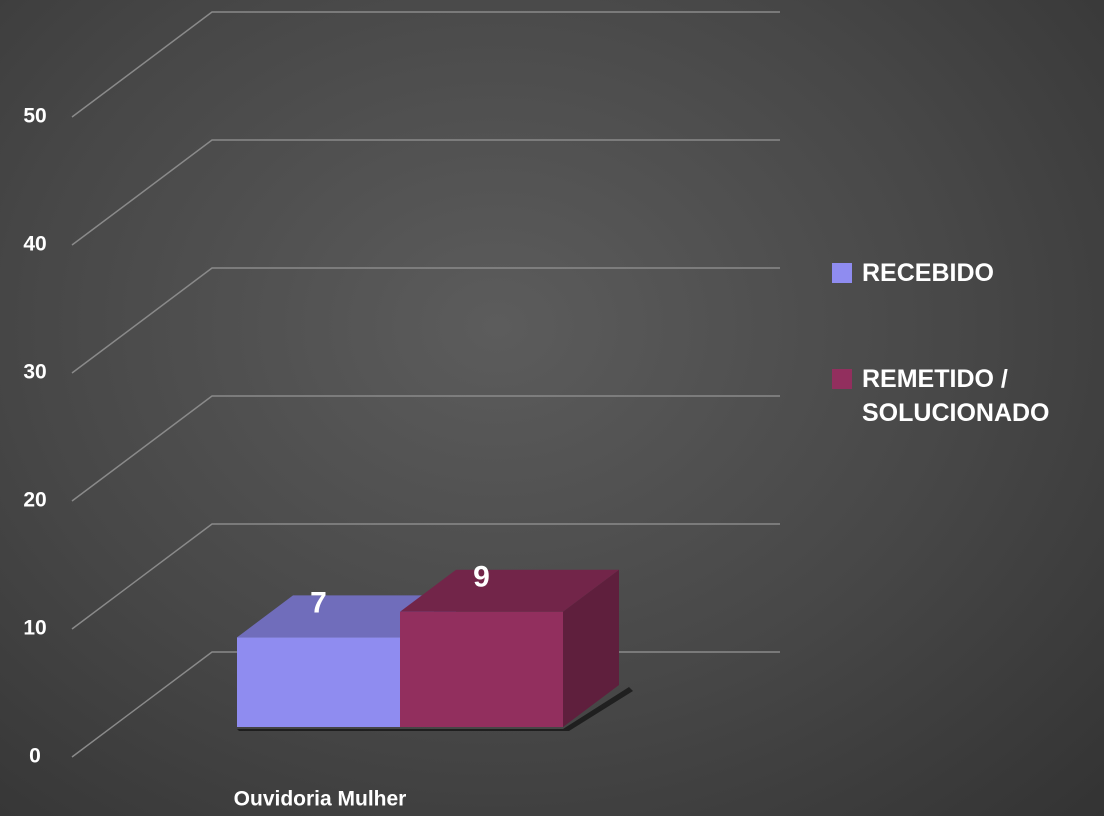 This screenshot has height=816, width=1104. Describe the element at coordinates (509, 590) in the screenshot. I see `bar-top` at that location.